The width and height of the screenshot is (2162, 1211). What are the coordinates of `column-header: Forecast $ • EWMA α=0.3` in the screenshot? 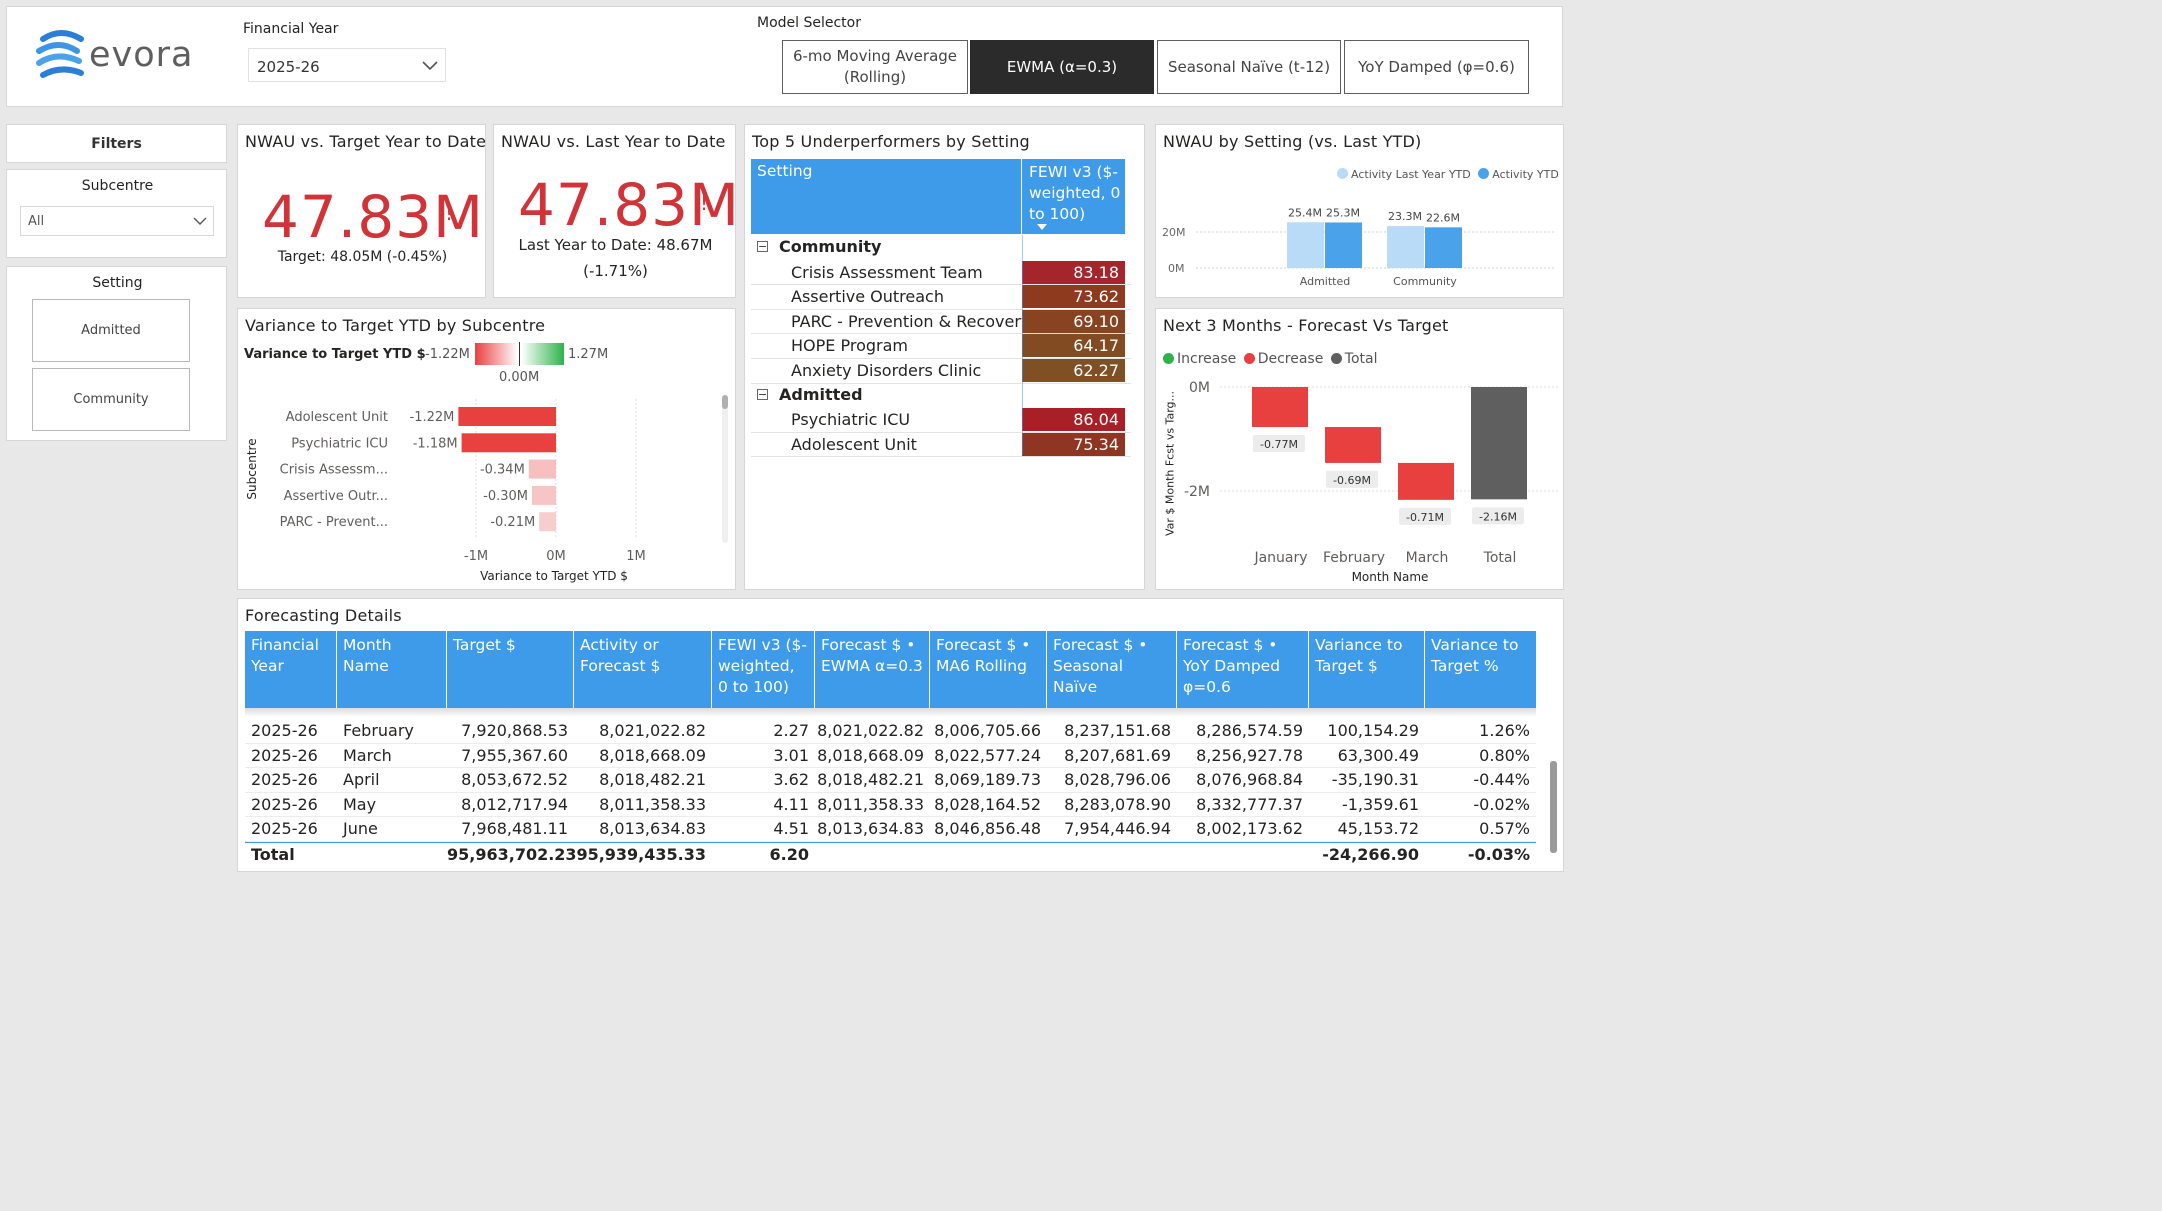 It's located at (872, 669).